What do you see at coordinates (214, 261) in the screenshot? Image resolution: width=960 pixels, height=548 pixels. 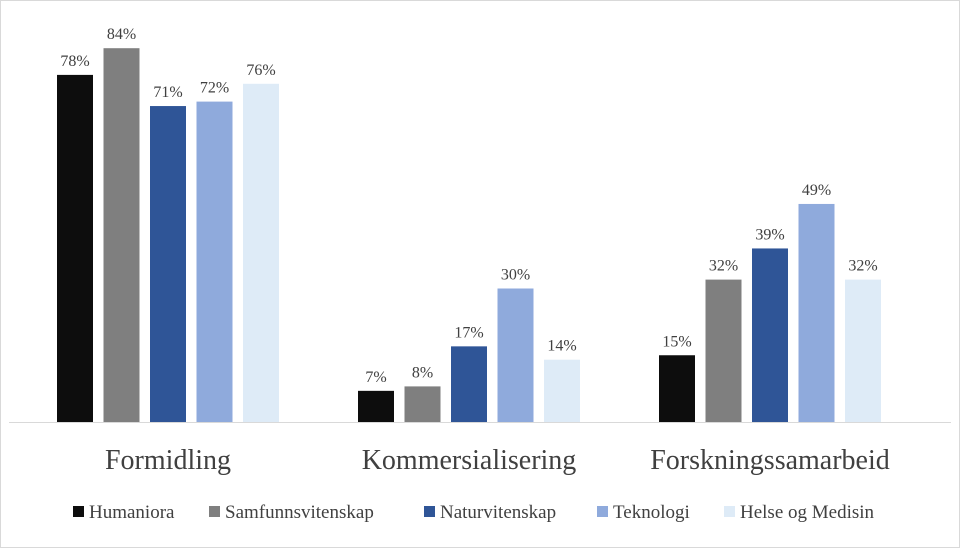 I see `bar-teknologi-formidling` at bounding box center [214, 261].